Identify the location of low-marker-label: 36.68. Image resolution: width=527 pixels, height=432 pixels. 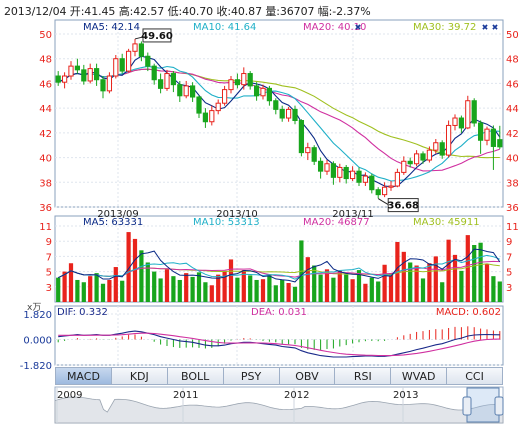
(403, 206).